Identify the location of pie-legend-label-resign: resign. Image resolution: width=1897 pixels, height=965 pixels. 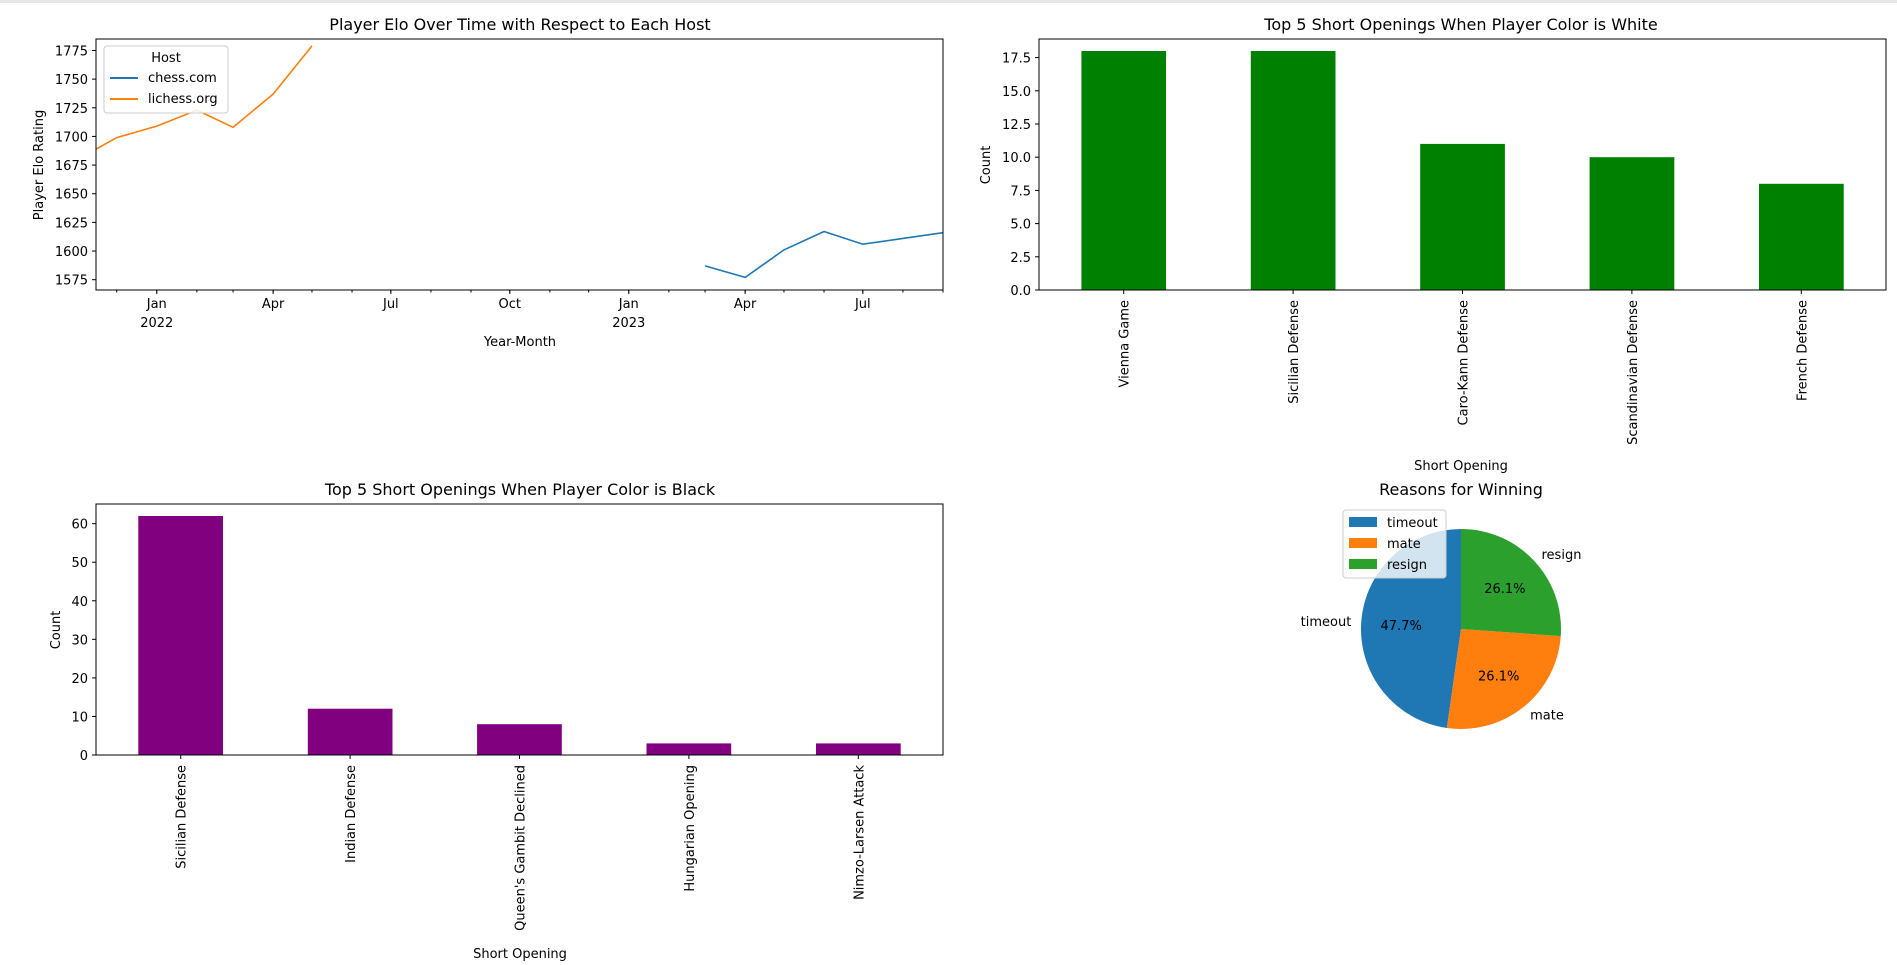
(1407, 565).